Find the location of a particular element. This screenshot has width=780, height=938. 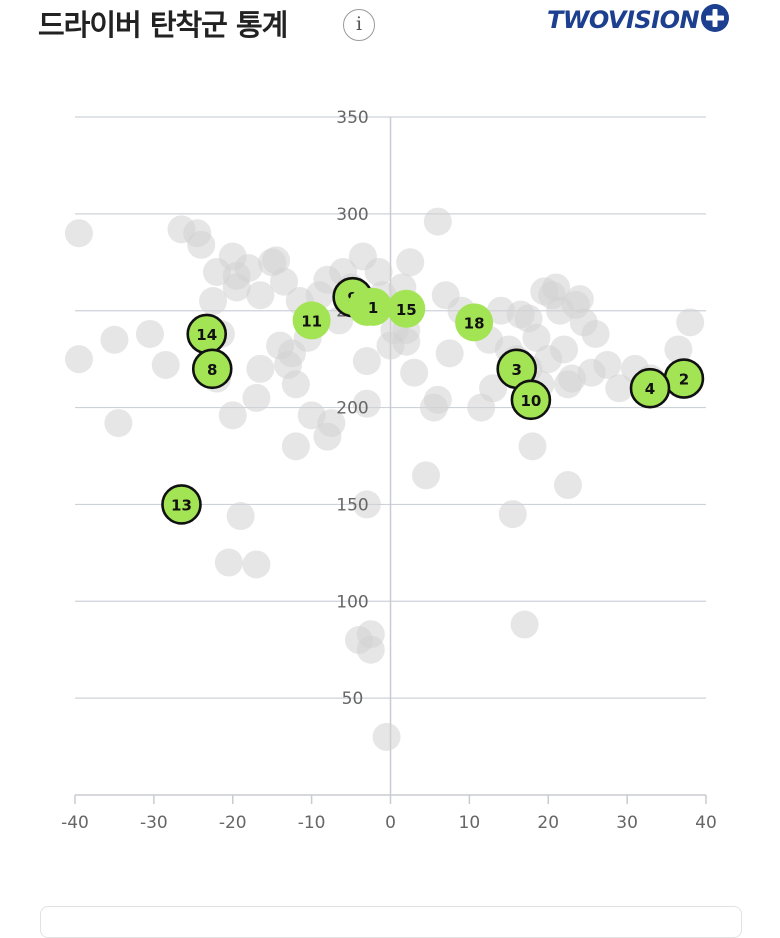

x-tick-label: 10 is located at coordinates (470, 823).